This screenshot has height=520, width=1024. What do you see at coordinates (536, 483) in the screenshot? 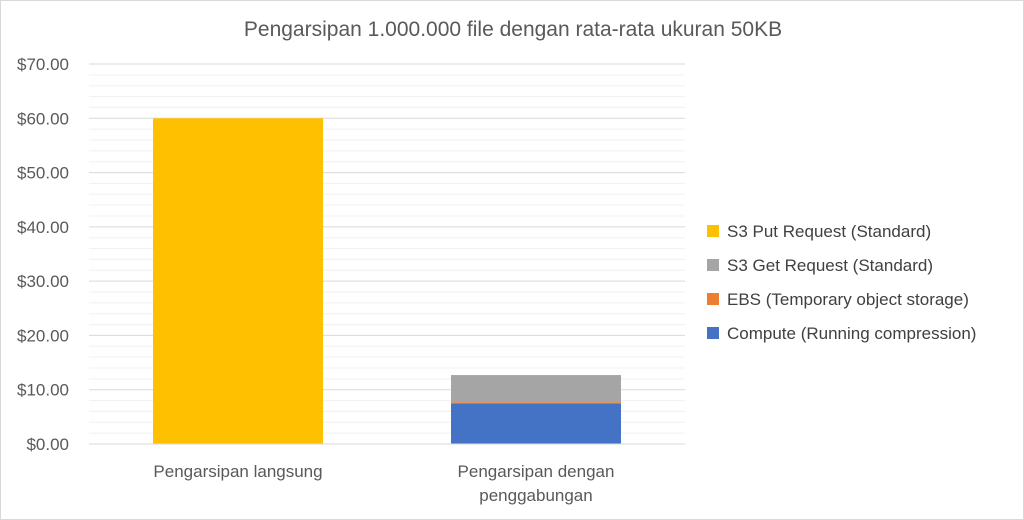
I see `x-category-label: Pengarsipan dengan penggabungan` at bounding box center [536, 483].